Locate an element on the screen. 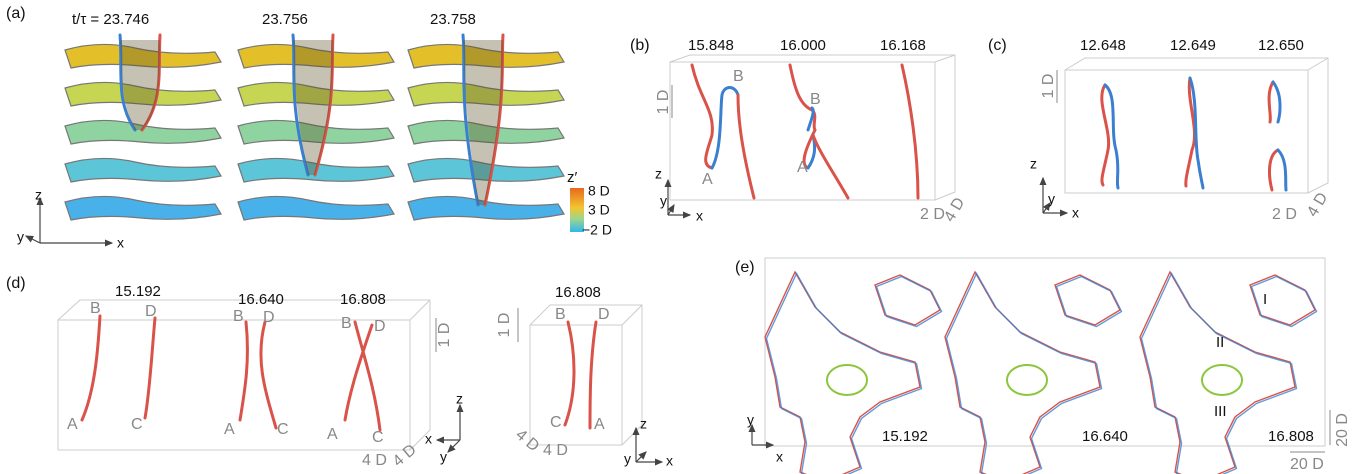 This screenshot has height=474, width=1363. point-labels: B D A C B D A C B D A C is located at coordinates (226, 373).